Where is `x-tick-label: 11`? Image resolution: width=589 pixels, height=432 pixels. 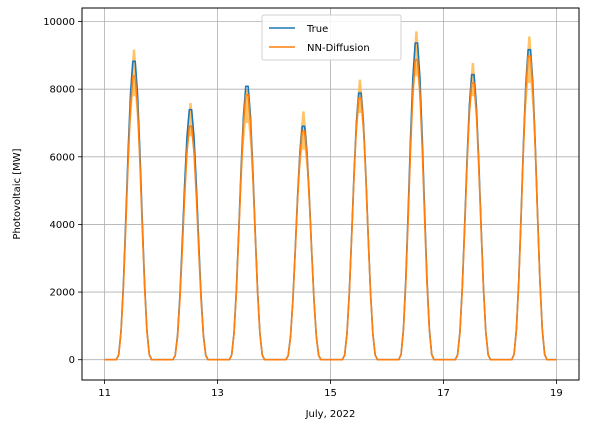
x-tick-label: 11 is located at coordinates (104, 393).